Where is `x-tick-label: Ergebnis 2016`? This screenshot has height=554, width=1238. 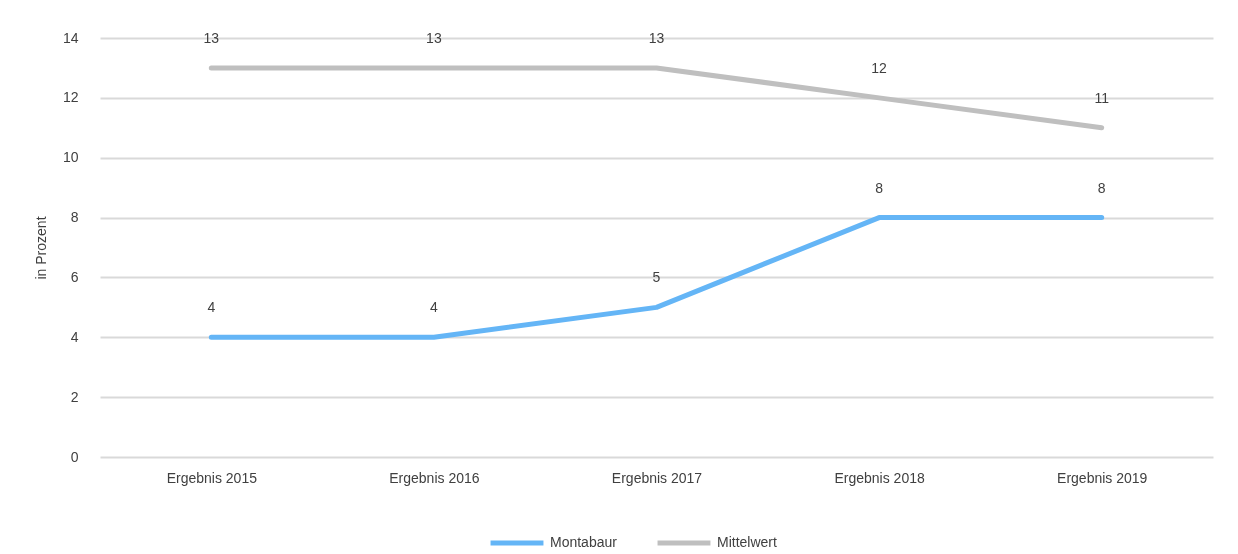
x-tick-label: Ergebnis 2016 is located at coordinates (434, 477).